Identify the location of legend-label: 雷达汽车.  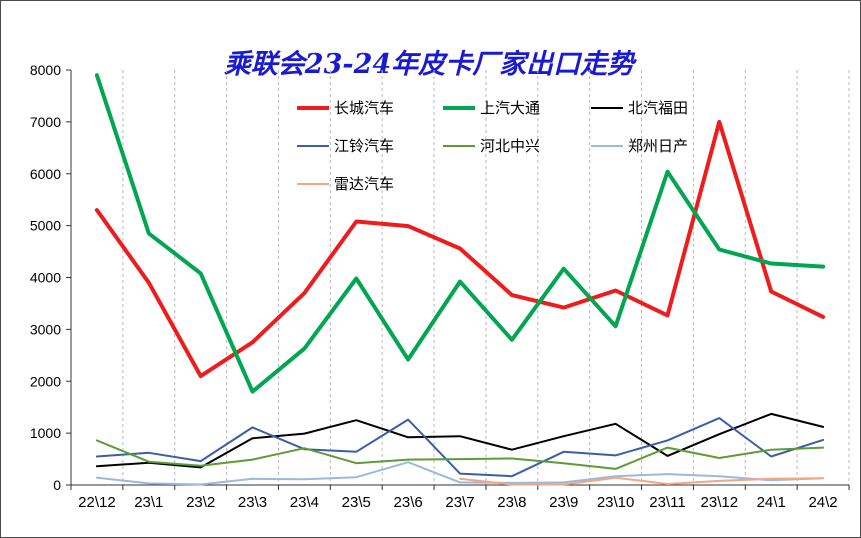
(364, 184).